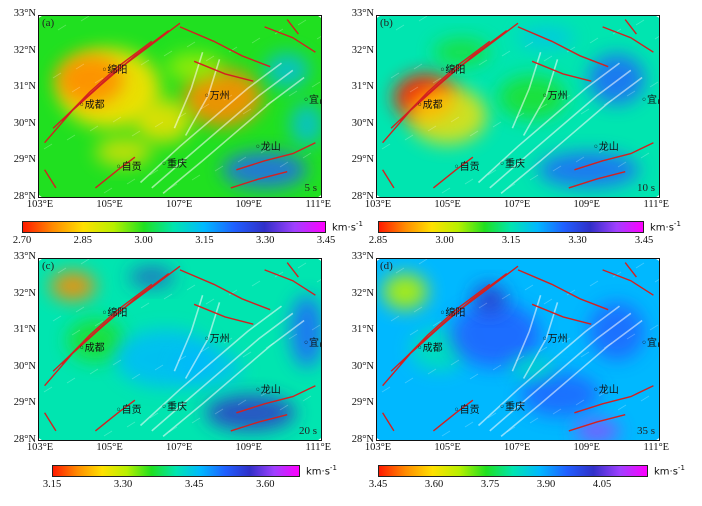  Describe the element at coordinates (174, 227) in the screenshot. I see `colorbar` at that location.